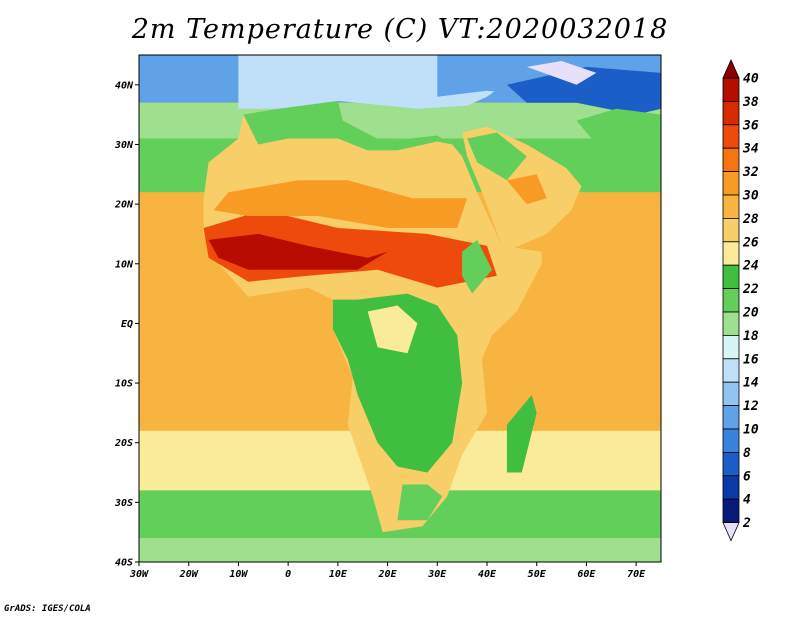  What do you see at coordinates (298, 251) in the screenshot?
I see `sahel-very-hot-core` at bounding box center [298, 251].